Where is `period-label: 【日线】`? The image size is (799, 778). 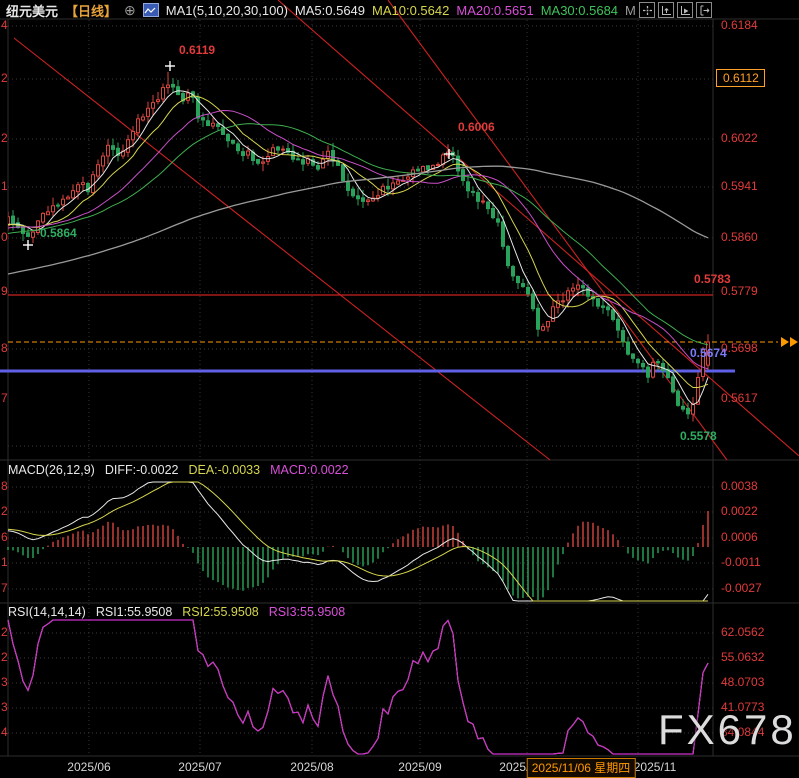
period-label: 【日线】 is located at coordinates (91, 11).